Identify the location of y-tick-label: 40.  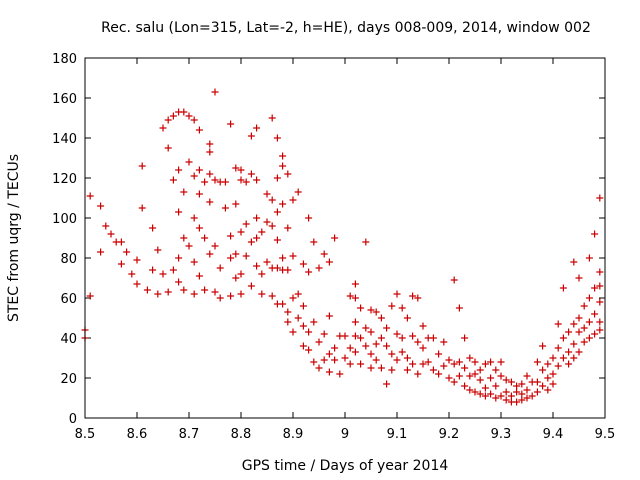
(68, 339).